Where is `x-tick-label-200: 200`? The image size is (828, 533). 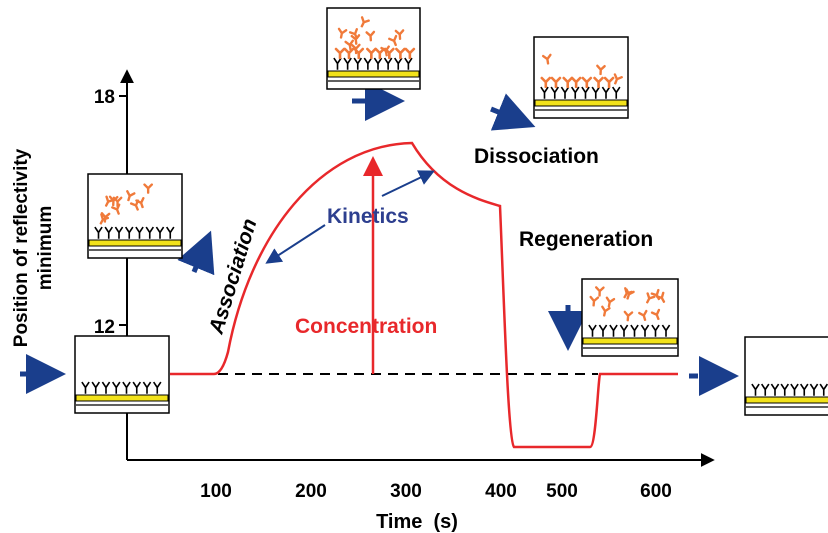
x-tick-label-200: 200 is located at coordinates (311, 491).